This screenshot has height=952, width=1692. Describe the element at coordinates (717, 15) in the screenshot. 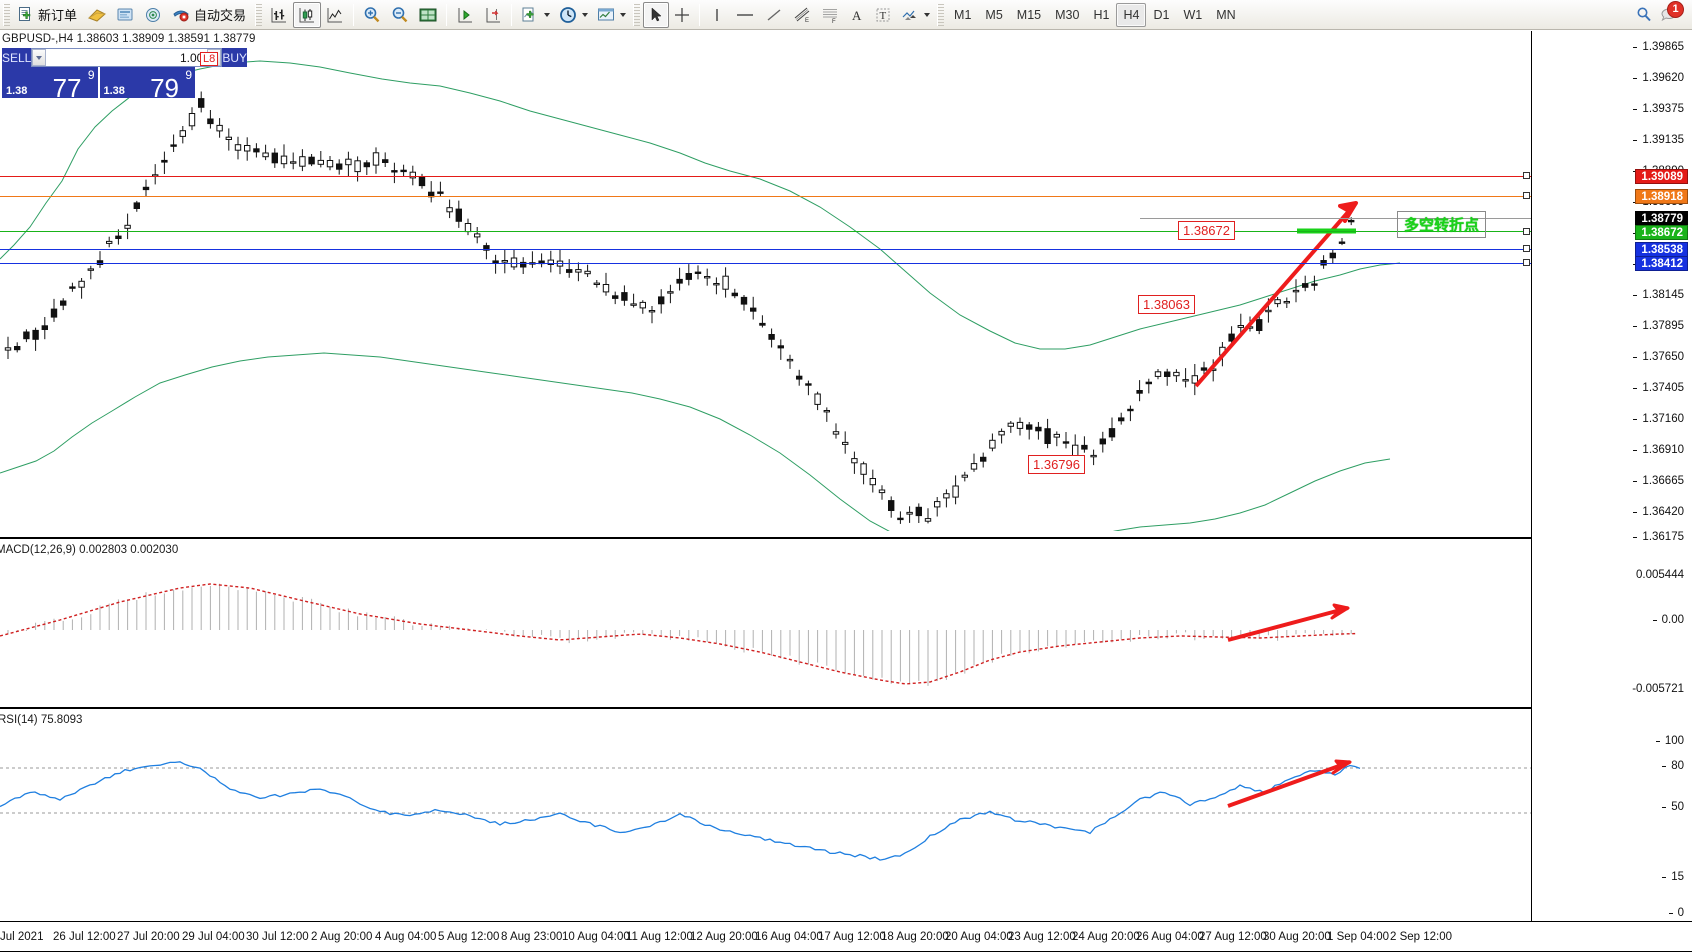

I see `vertical-line-tool` at that location.